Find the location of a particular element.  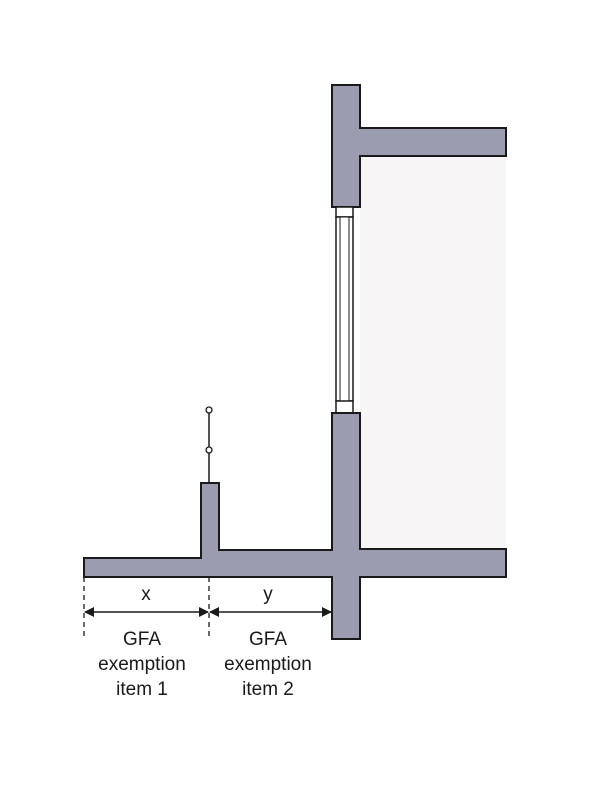

label-item-1-line-1: GFA is located at coordinates (142, 639).